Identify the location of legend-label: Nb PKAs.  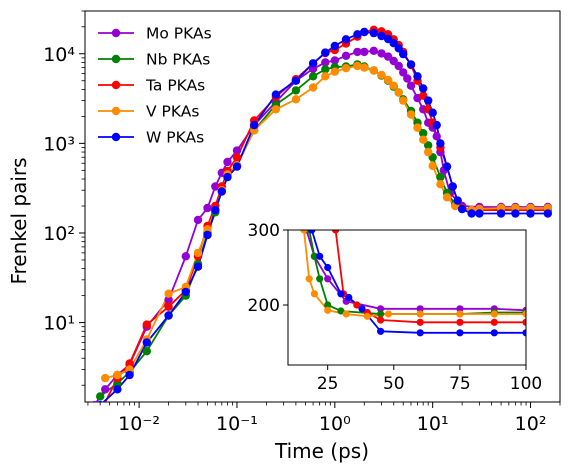
(178, 60).